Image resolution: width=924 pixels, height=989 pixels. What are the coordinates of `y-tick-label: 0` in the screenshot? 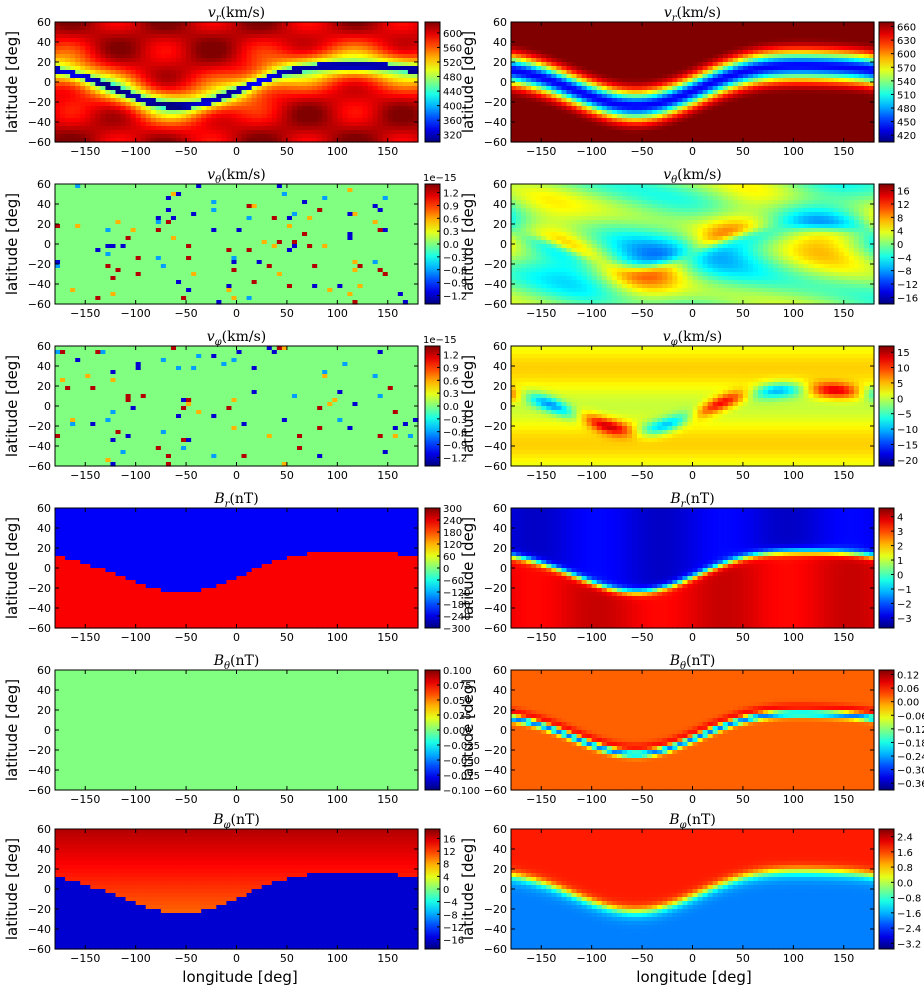 It's located at (47, 82).